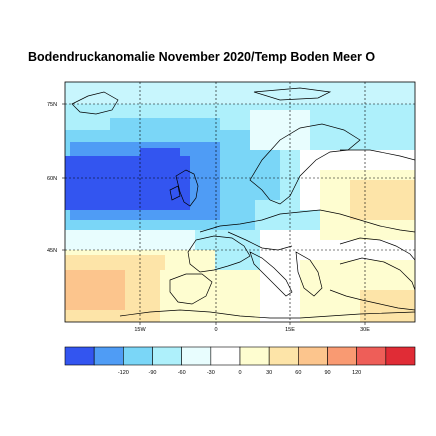 The width and height of the screenshot is (436, 436). What do you see at coordinates (153, 373) in the screenshot?
I see `colorbar-label: -90` at bounding box center [153, 373].